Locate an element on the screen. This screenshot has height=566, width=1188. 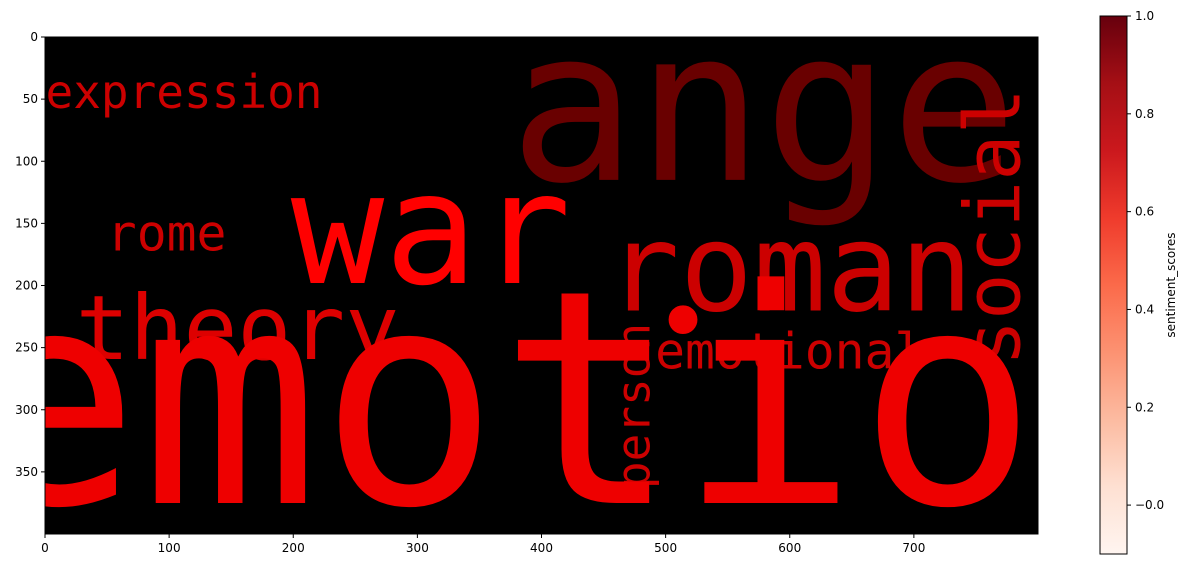
y-axis-ticks: 0 50 100 150 200 250 300 350 is located at coordinates (30, 254).